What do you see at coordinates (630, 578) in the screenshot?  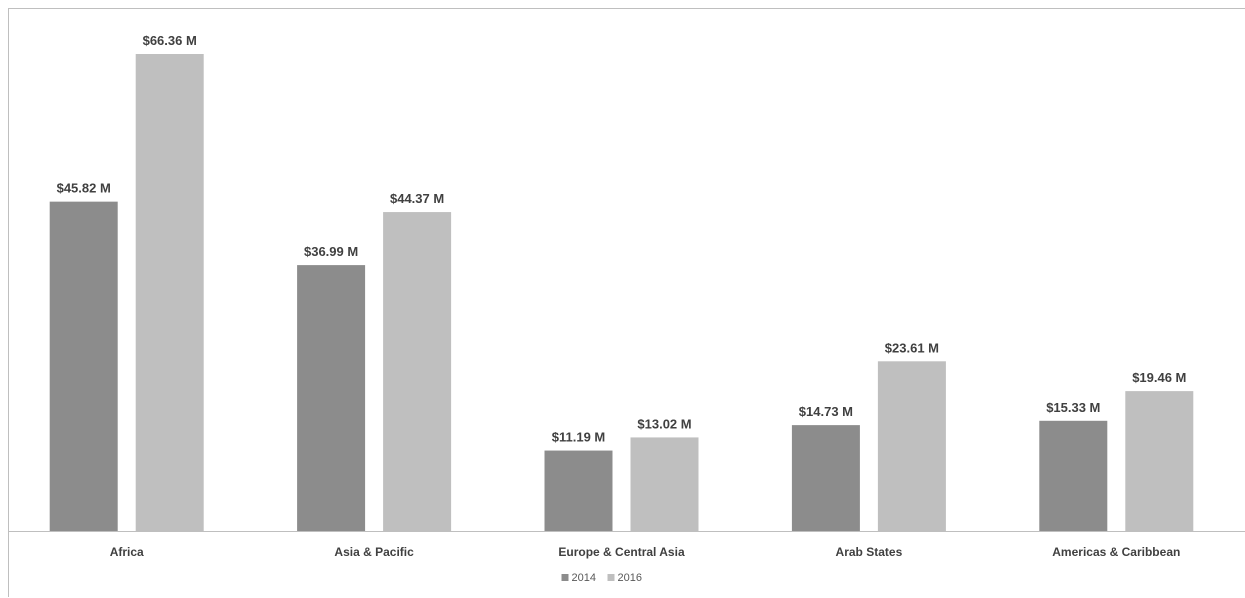 I see `legend-label-2016: 2016` at bounding box center [630, 578].